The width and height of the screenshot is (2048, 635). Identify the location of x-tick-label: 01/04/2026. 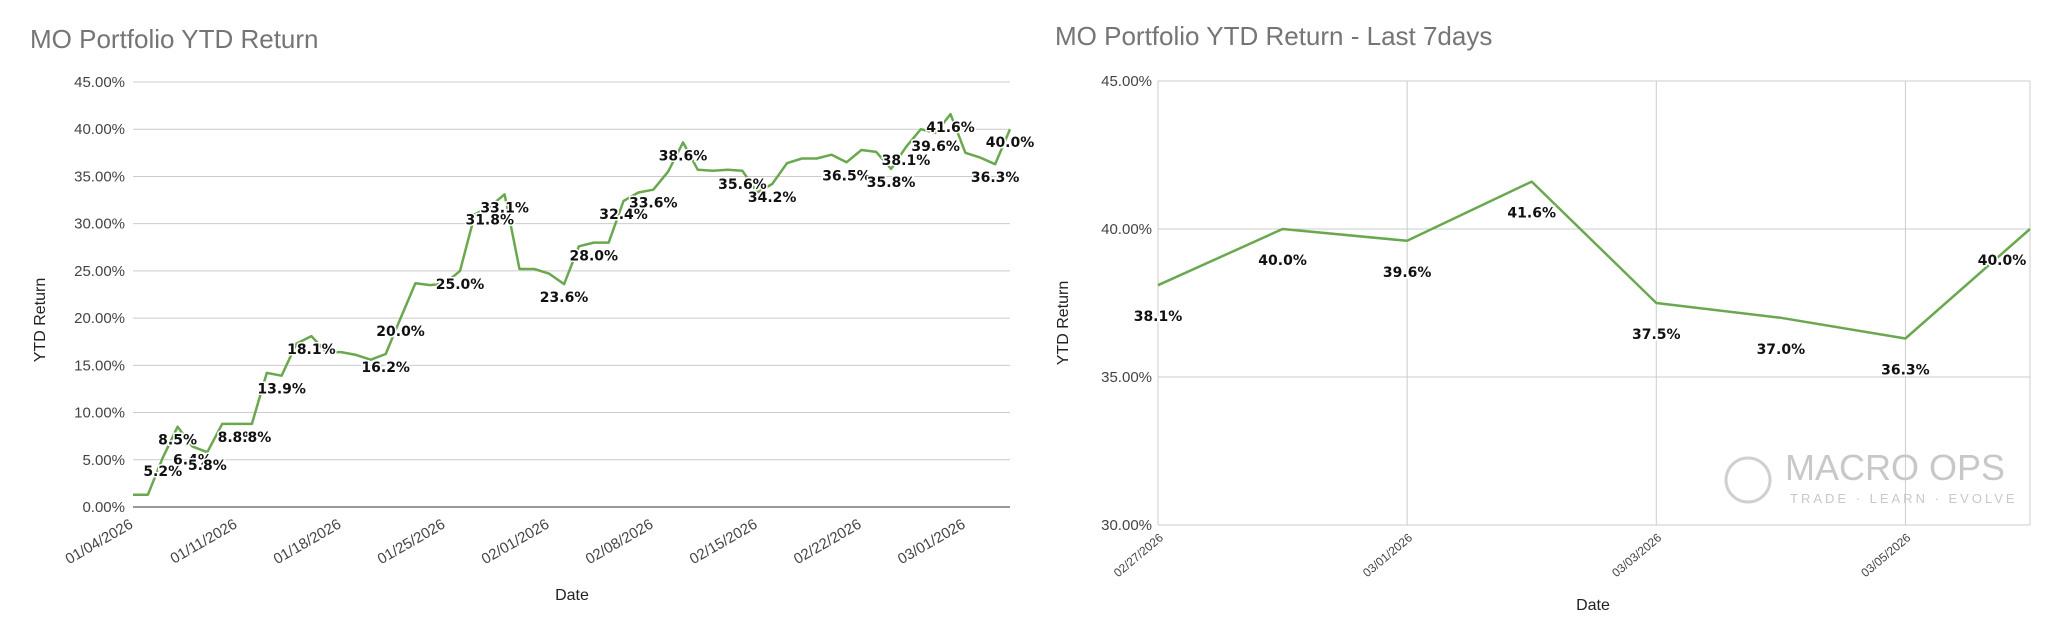
(99, 542).